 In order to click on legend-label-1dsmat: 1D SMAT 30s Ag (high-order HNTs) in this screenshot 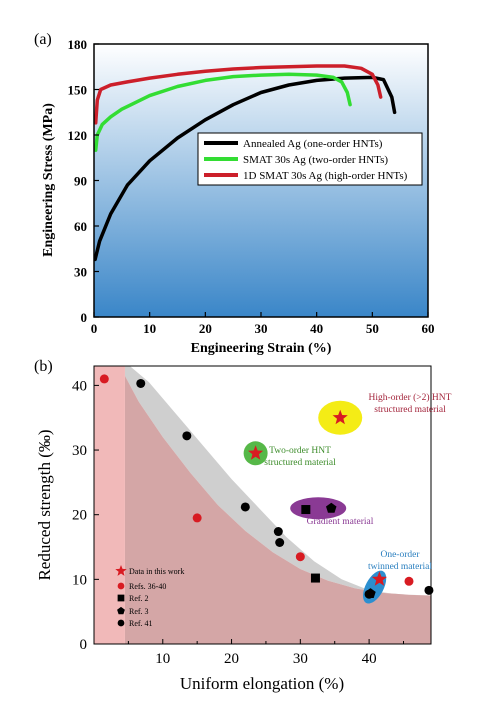, I will do `click(325, 176)`.